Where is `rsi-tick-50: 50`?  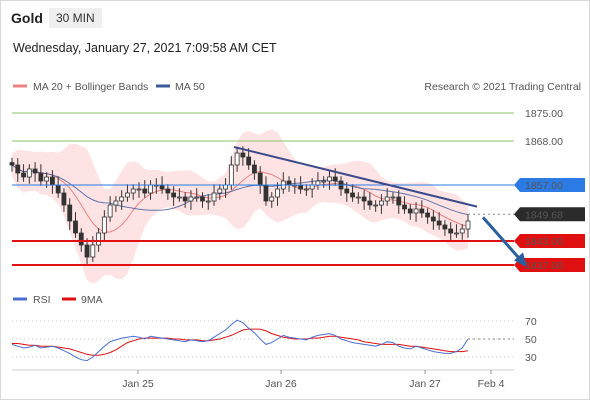 rsi-tick-50: 50 is located at coordinates (531, 340).